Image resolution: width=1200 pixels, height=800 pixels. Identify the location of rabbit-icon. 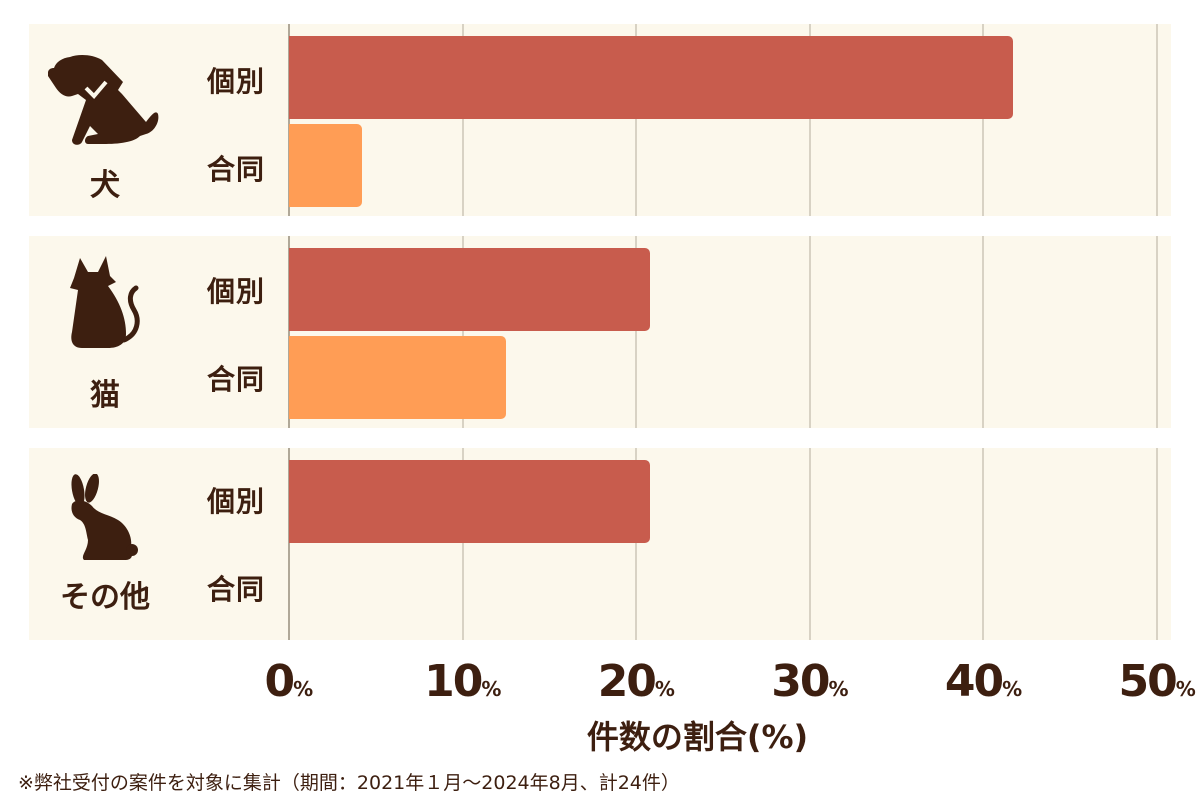
(104, 517).